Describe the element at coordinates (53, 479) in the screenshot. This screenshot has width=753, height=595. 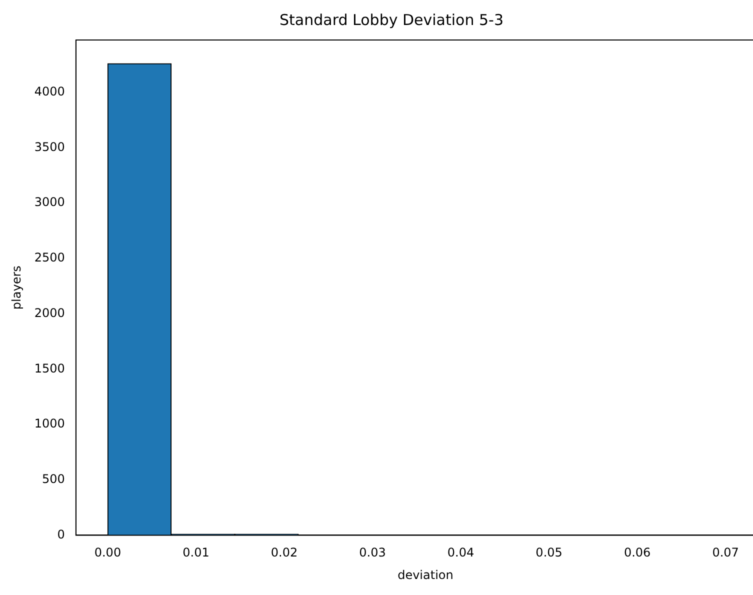
I see `y-tick-label: 500` at that location.